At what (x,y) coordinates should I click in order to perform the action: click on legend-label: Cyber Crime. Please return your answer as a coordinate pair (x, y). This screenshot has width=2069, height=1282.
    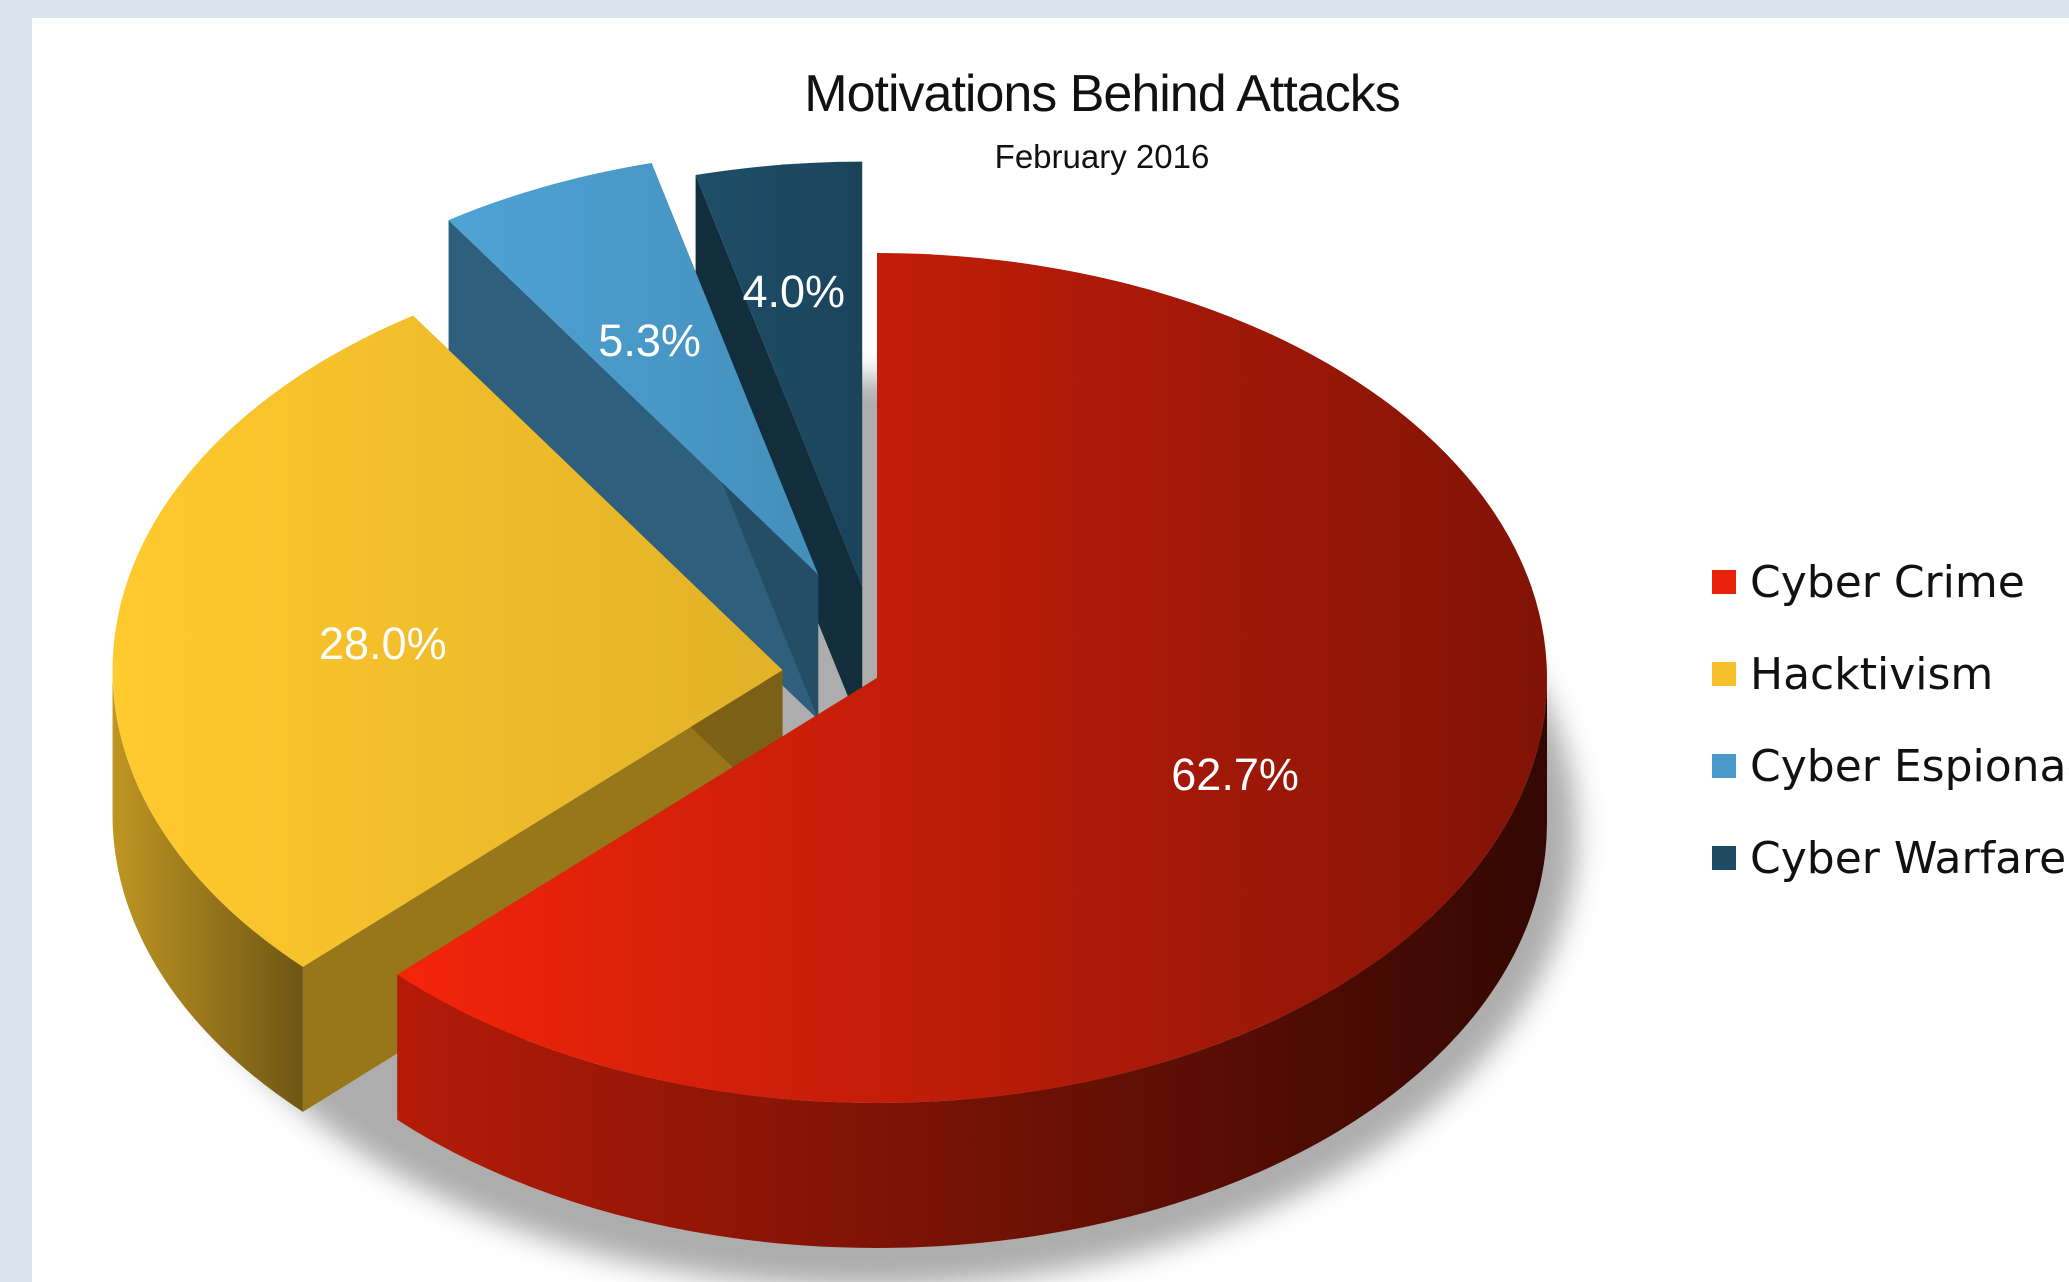
    Looking at the image, I should click on (1887, 582).